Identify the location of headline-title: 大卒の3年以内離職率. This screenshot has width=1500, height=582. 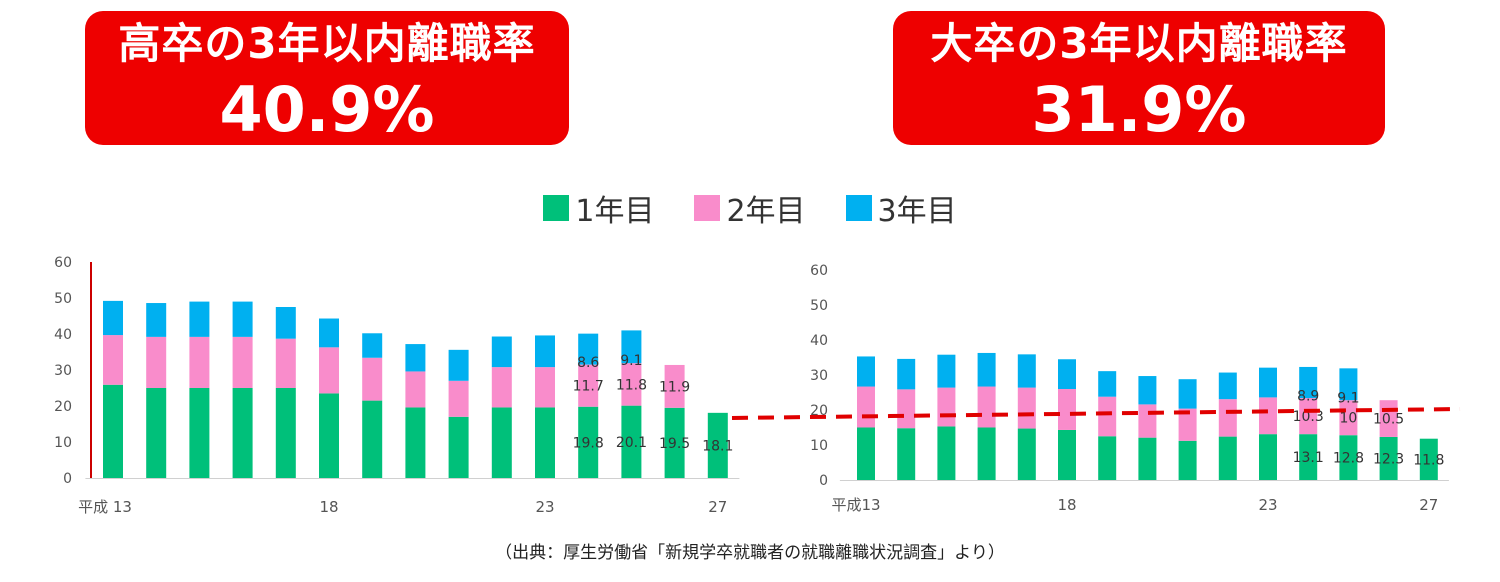
(1139, 43).